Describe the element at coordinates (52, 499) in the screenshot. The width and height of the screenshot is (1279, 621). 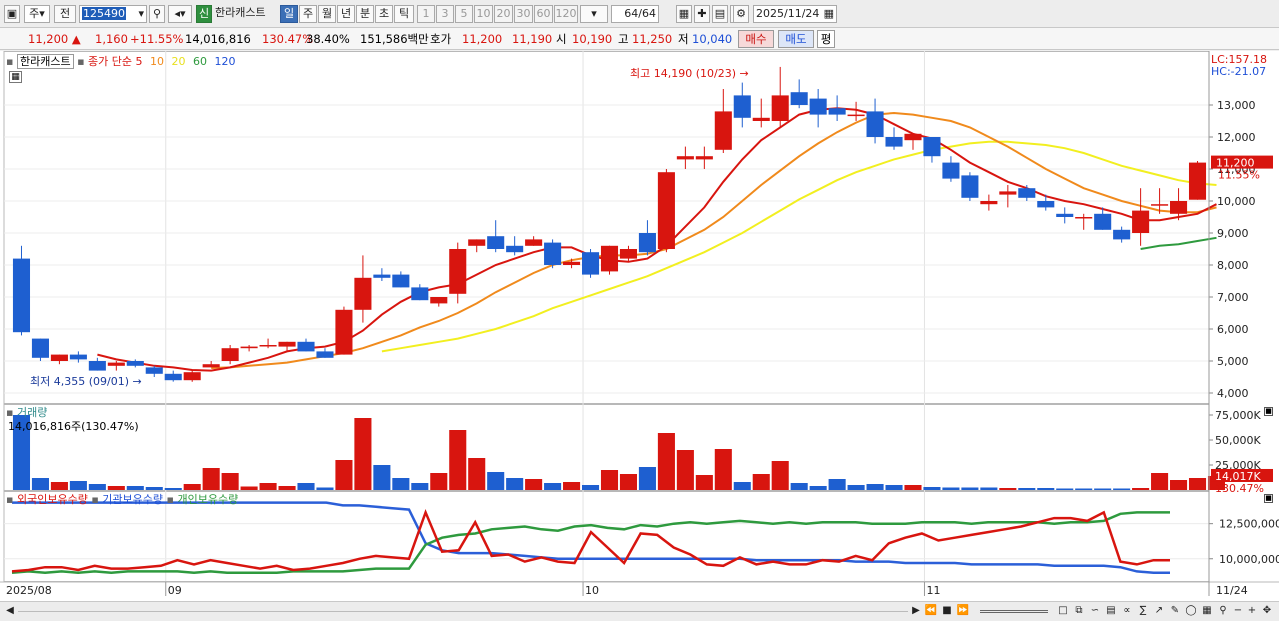
I see `legend-foreign: 외국인보유수량` at that location.